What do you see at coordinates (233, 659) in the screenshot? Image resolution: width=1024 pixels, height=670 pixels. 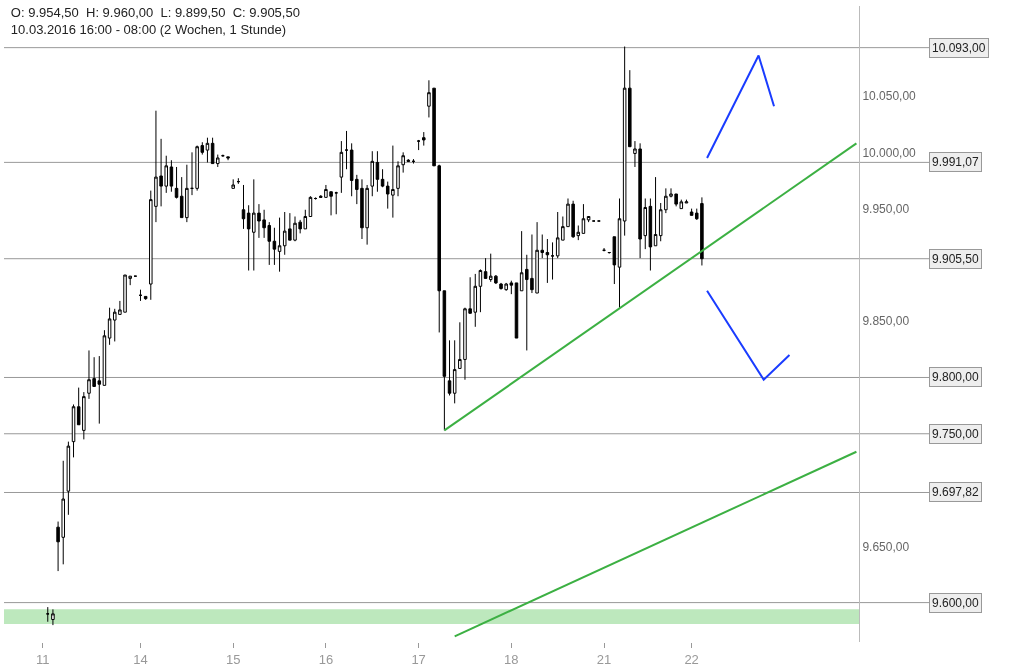 I see `x-tick-label: 15` at bounding box center [233, 659].